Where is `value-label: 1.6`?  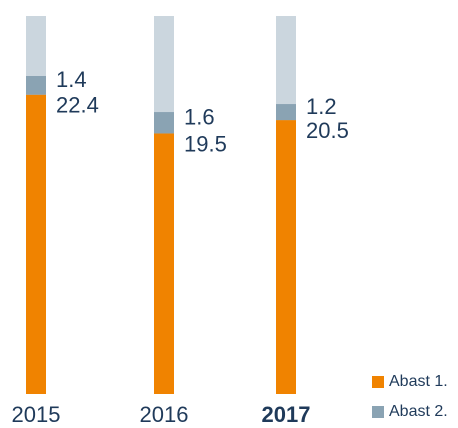 value-label: 1.6 is located at coordinates (199, 117).